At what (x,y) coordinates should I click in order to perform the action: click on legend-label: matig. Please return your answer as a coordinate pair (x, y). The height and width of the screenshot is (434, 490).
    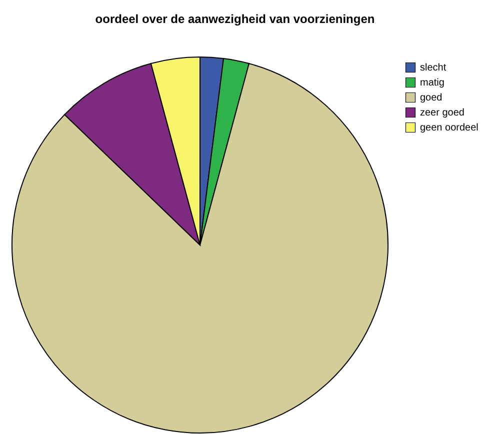
    Looking at the image, I should click on (432, 83).